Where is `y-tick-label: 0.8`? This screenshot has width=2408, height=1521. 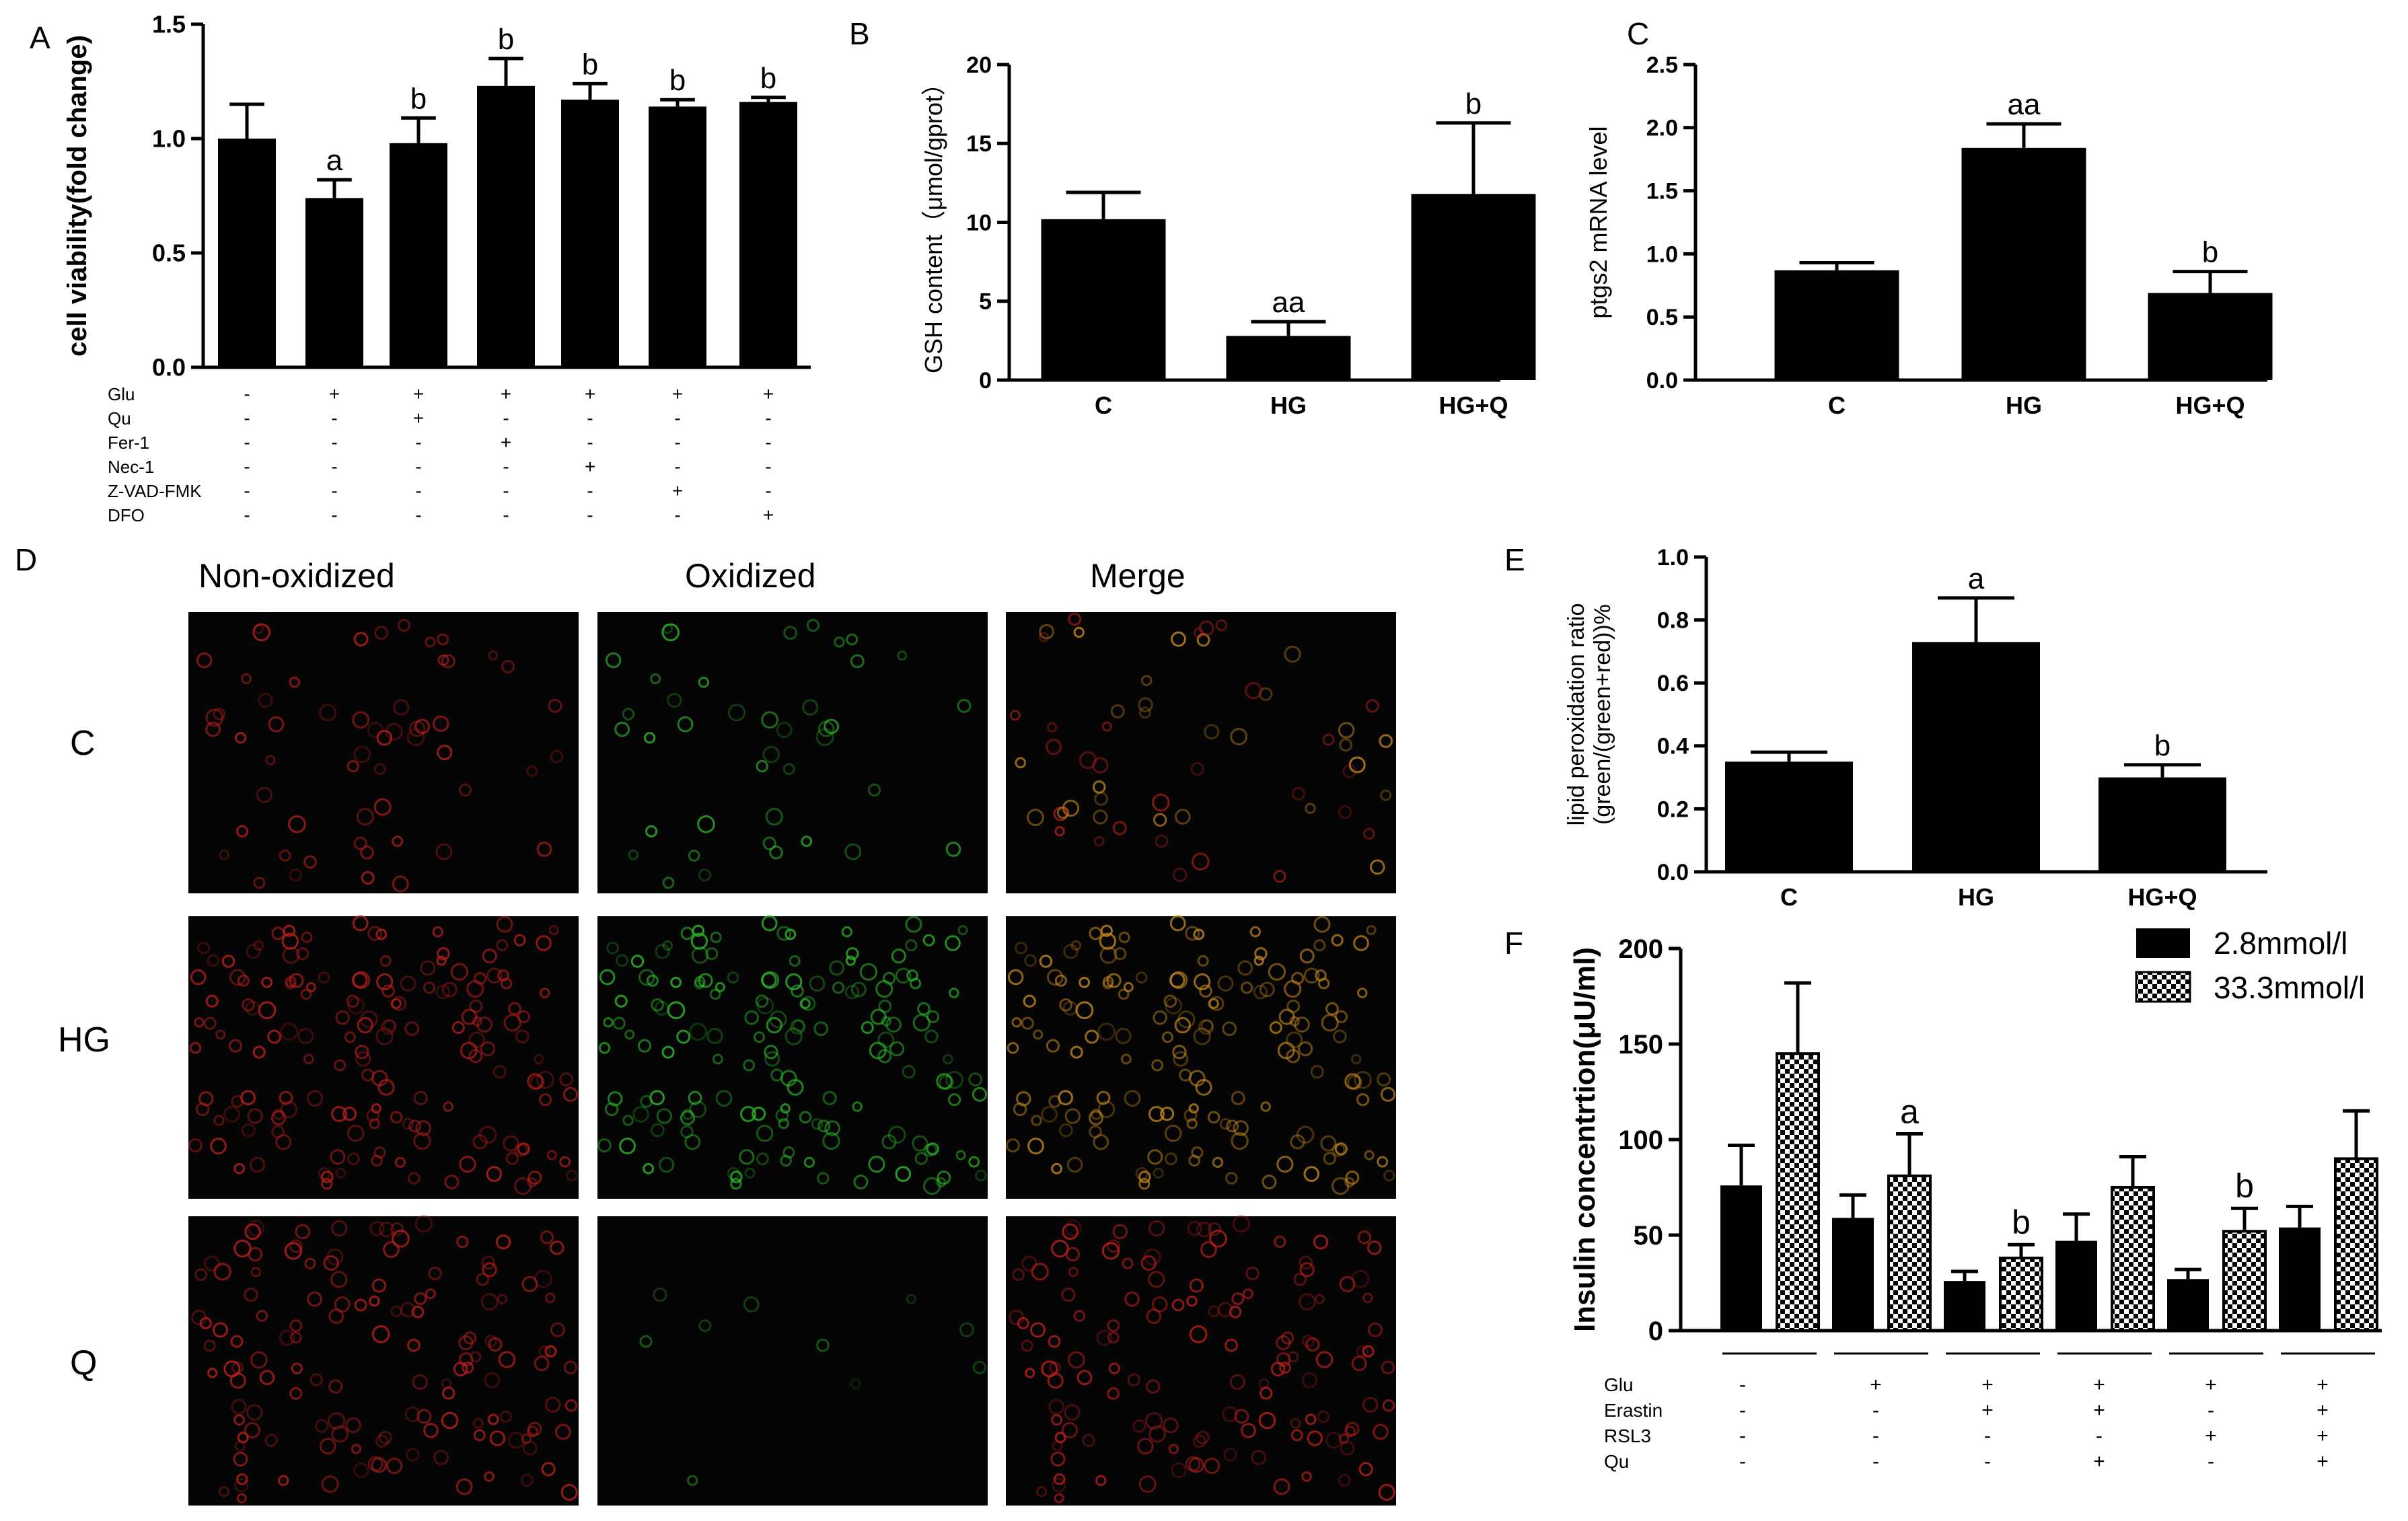 y-tick-label: 0.8 is located at coordinates (1673, 621).